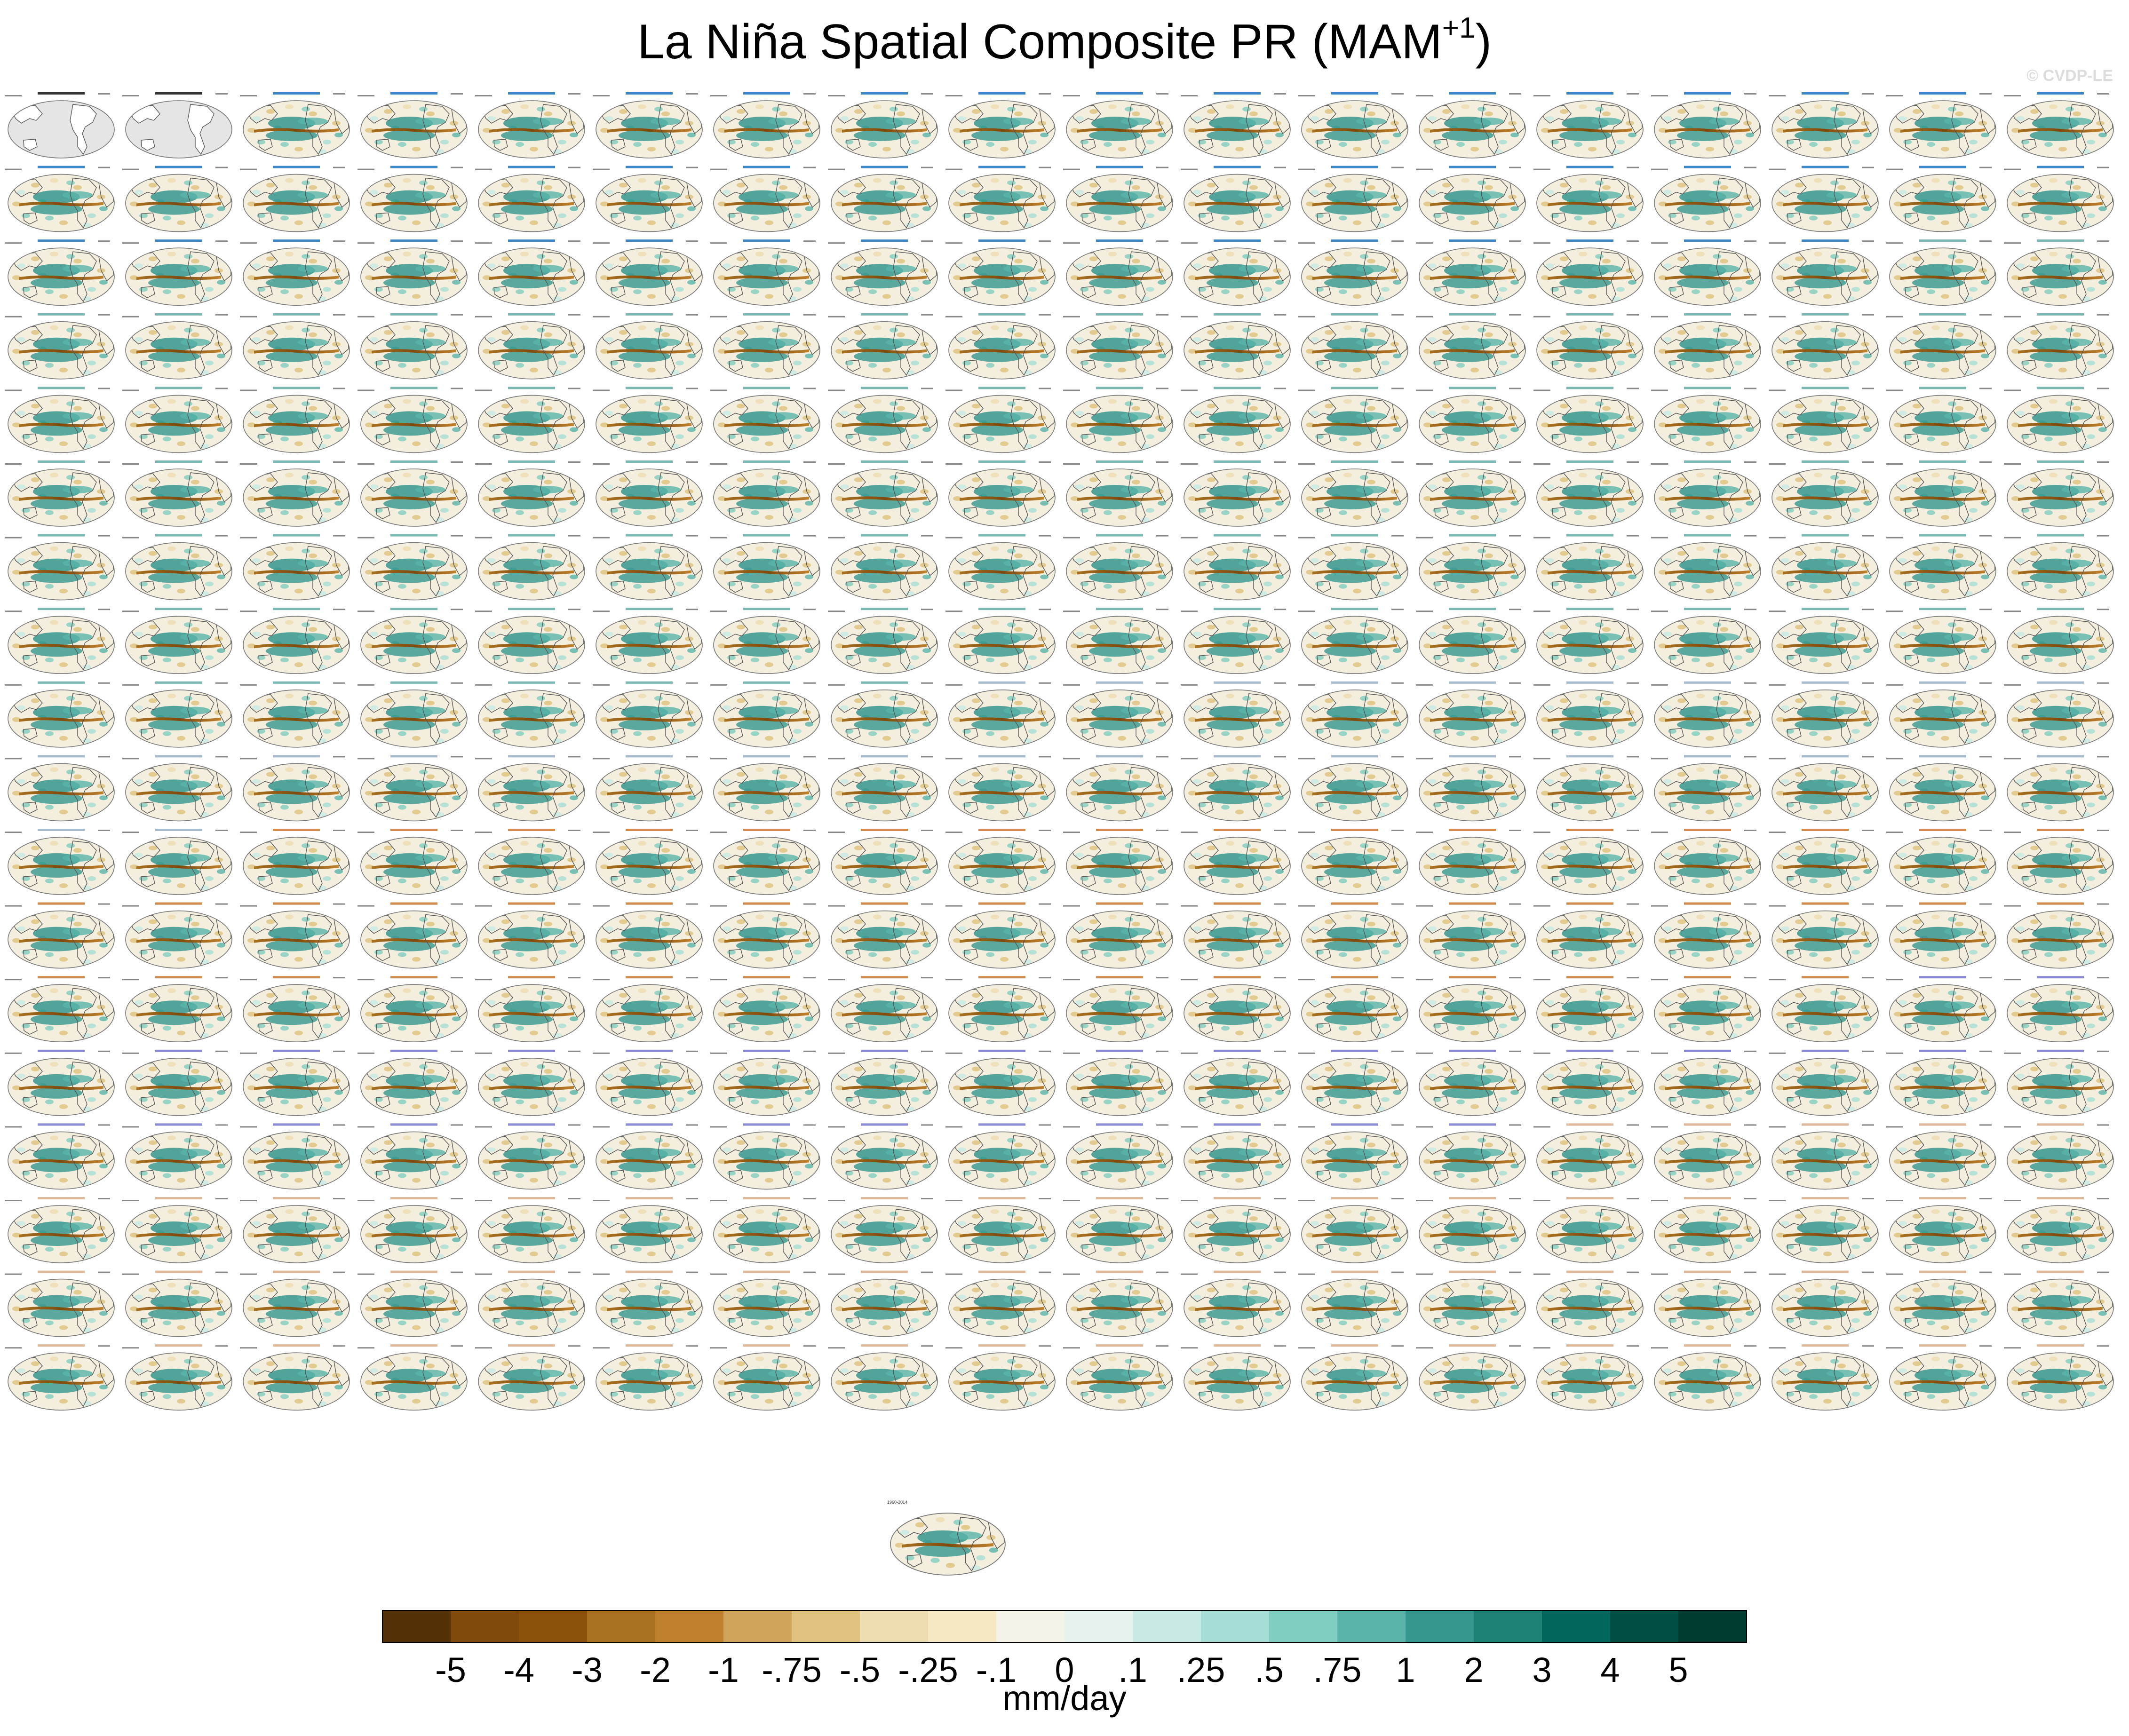 This screenshot has width=2129, height=1736. Describe the element at coordinates (1483, 42) in the screenshot. I see `title-close: )` at that location.